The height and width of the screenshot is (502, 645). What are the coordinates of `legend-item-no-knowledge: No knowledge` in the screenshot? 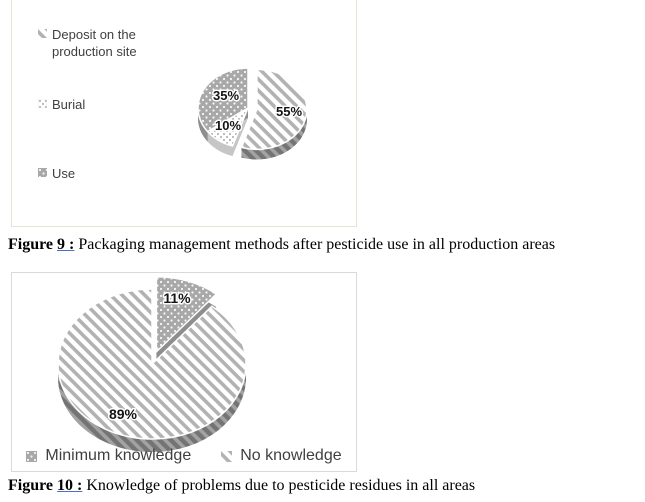 It's located at (281, 456).